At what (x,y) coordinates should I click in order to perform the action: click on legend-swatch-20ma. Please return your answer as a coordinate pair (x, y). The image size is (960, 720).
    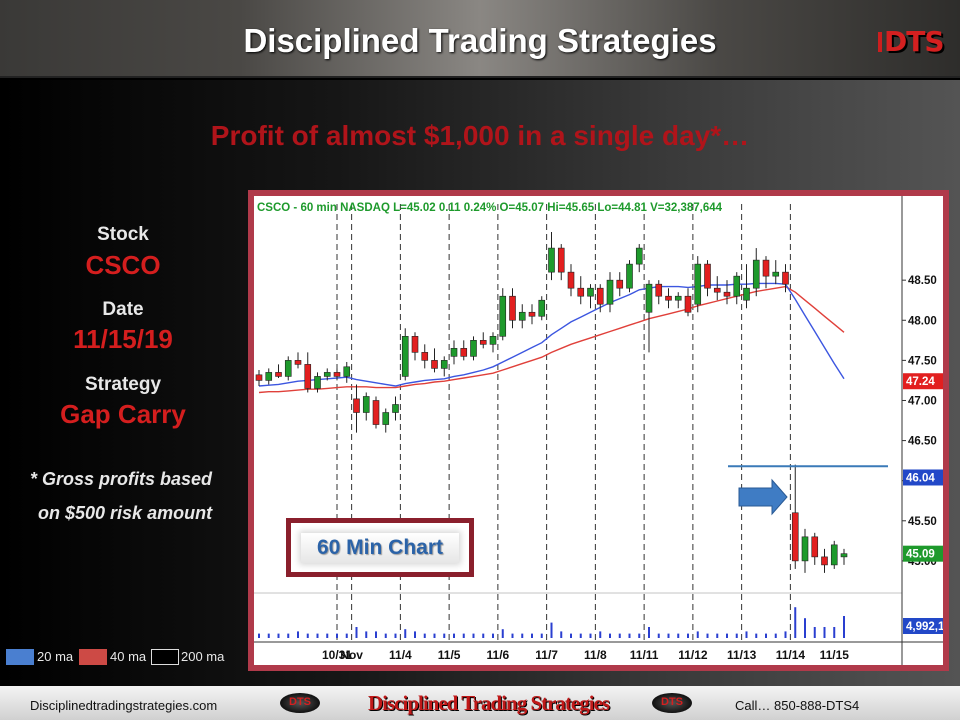
    Looking at the image, I should click on (20, 657).